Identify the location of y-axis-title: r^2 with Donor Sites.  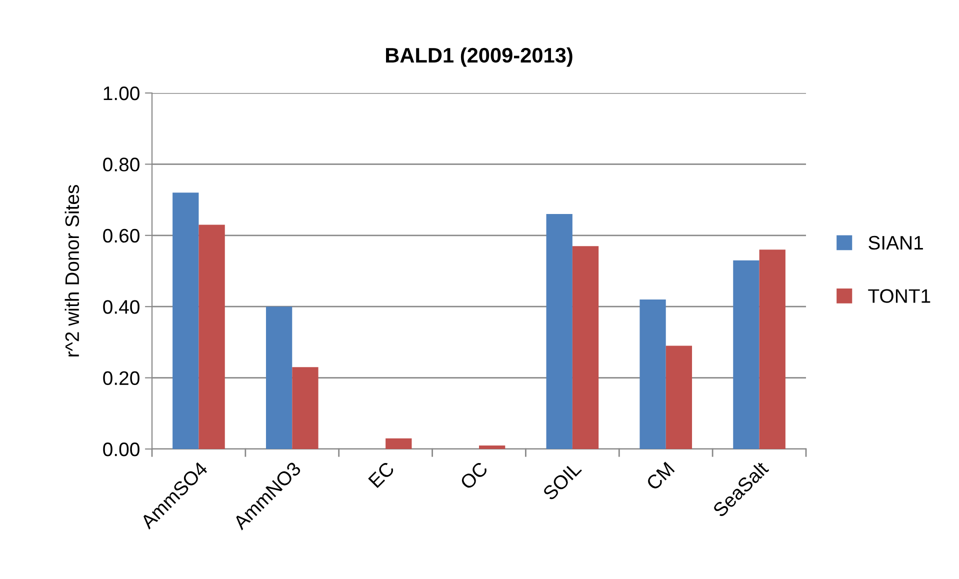
(72, 270).